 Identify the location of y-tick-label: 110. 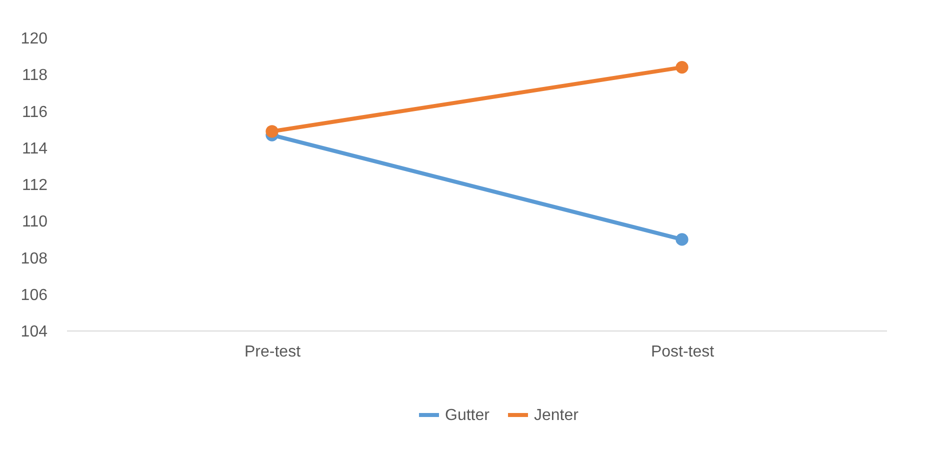
(35, 222).